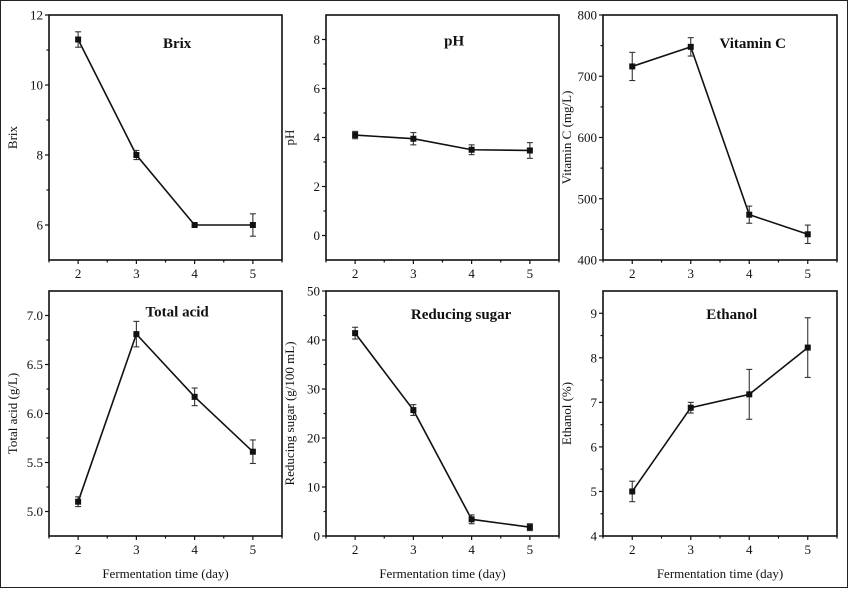 The width and height of the screenshot is (848, 589). What do you see at coordinates (12, 413) in the screenshot?
I see `y-axis-label: Total acid (g/L)` at bounding box center [12, 413].